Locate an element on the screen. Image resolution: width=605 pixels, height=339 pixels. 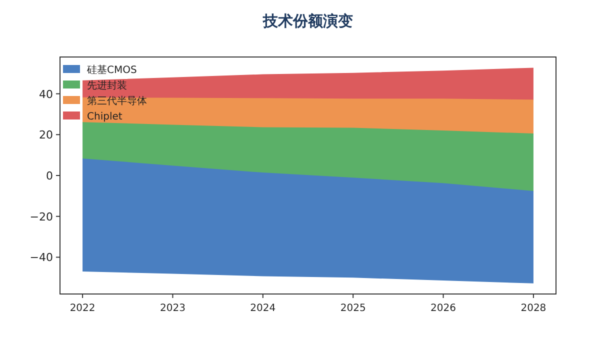
legend-label: 先进封装 is located at coordinates (107, 86).